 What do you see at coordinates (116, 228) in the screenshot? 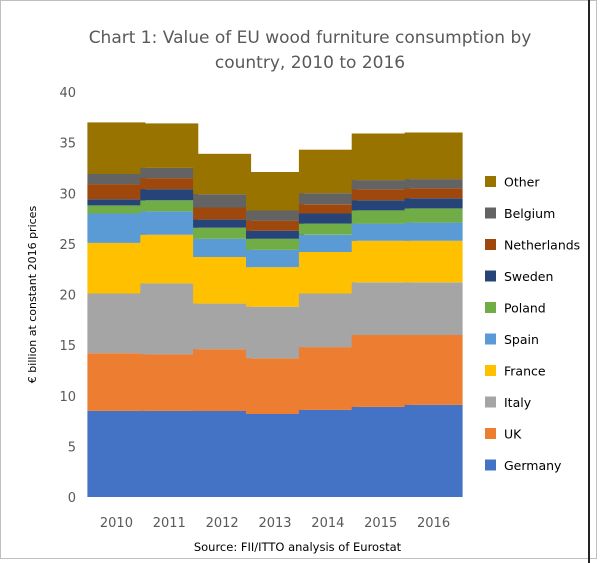
I see `bar-segment-spain-2010` at bounding box center [116, 228].